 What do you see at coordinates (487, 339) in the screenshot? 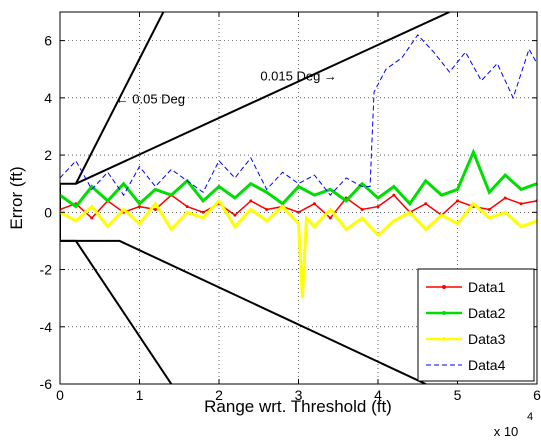
I see `legend-label-data3: Data3` at bounding box center [487, 339].